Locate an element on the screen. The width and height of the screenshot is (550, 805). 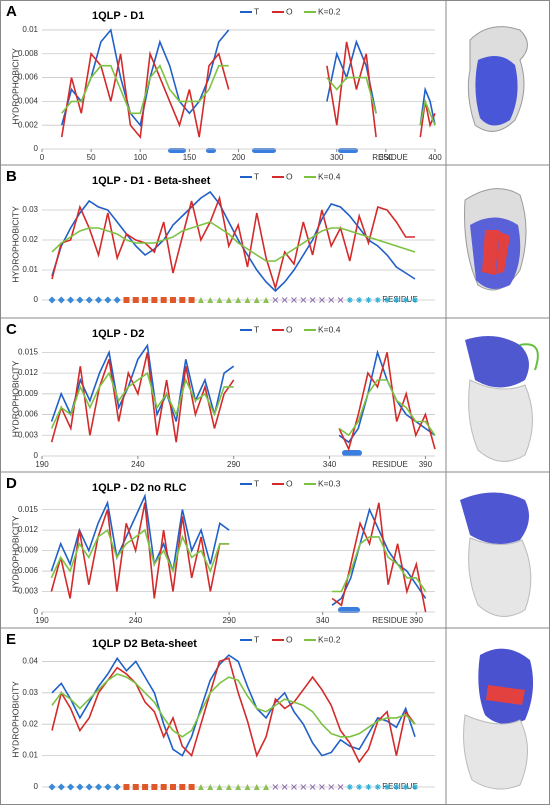
legend-label: K=0.3 is located at coordinates (329, 483).